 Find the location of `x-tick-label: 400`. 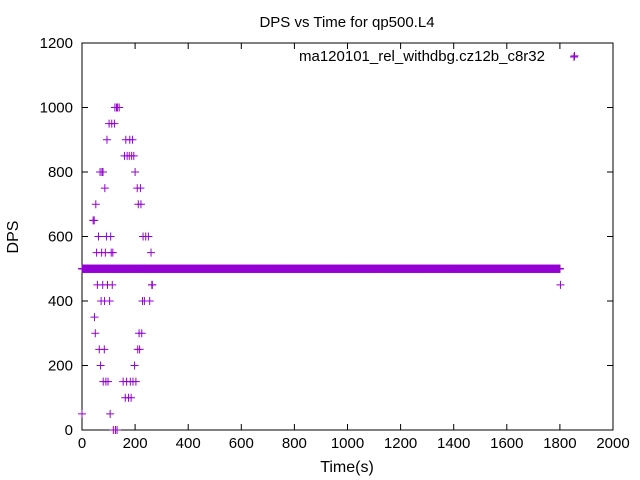

x-tick-label: 400 is located at coordinates (188, 443).